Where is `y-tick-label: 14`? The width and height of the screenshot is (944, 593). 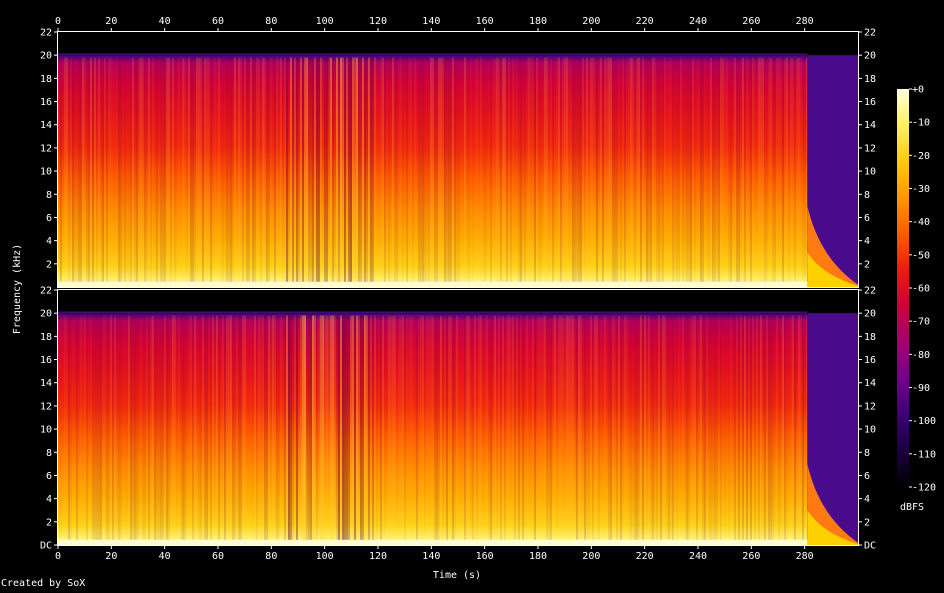 y-tick-label: 14 is located at coordinates (870, 125).